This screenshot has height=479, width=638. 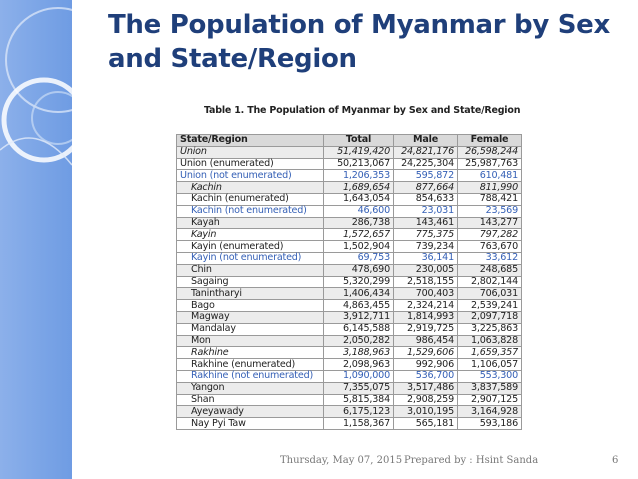 What do you see at coordinates (358, 199) in the screenshot?
I see `cell-total: 1,643,054` at bounding box center [358, 199].